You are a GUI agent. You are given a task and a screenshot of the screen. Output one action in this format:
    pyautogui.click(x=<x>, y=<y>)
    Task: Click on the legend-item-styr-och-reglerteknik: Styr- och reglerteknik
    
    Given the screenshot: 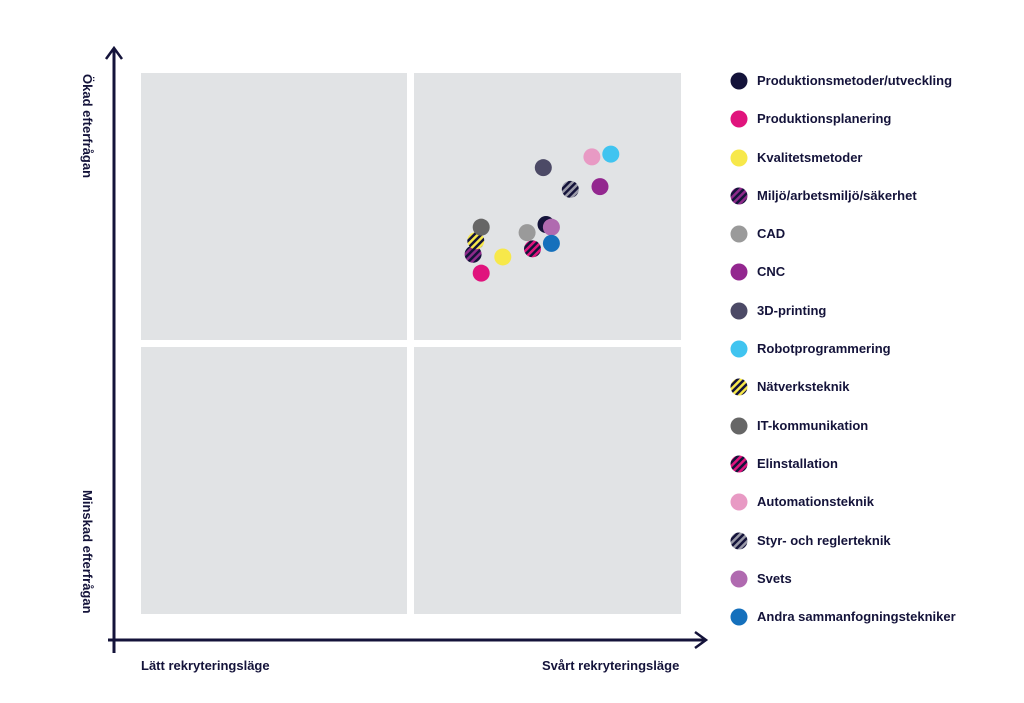 What is the action you would take?
    pyautogui.click(x=843, y=551)
    